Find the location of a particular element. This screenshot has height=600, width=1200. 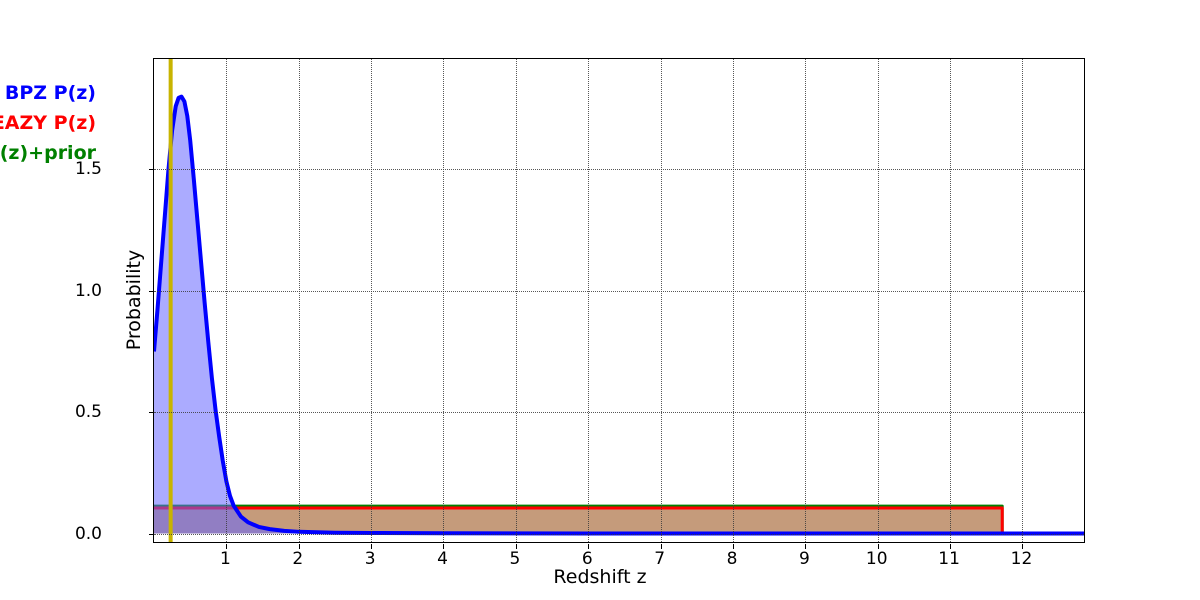

x-tick-label: 6 is located at coordinates (587, 559).